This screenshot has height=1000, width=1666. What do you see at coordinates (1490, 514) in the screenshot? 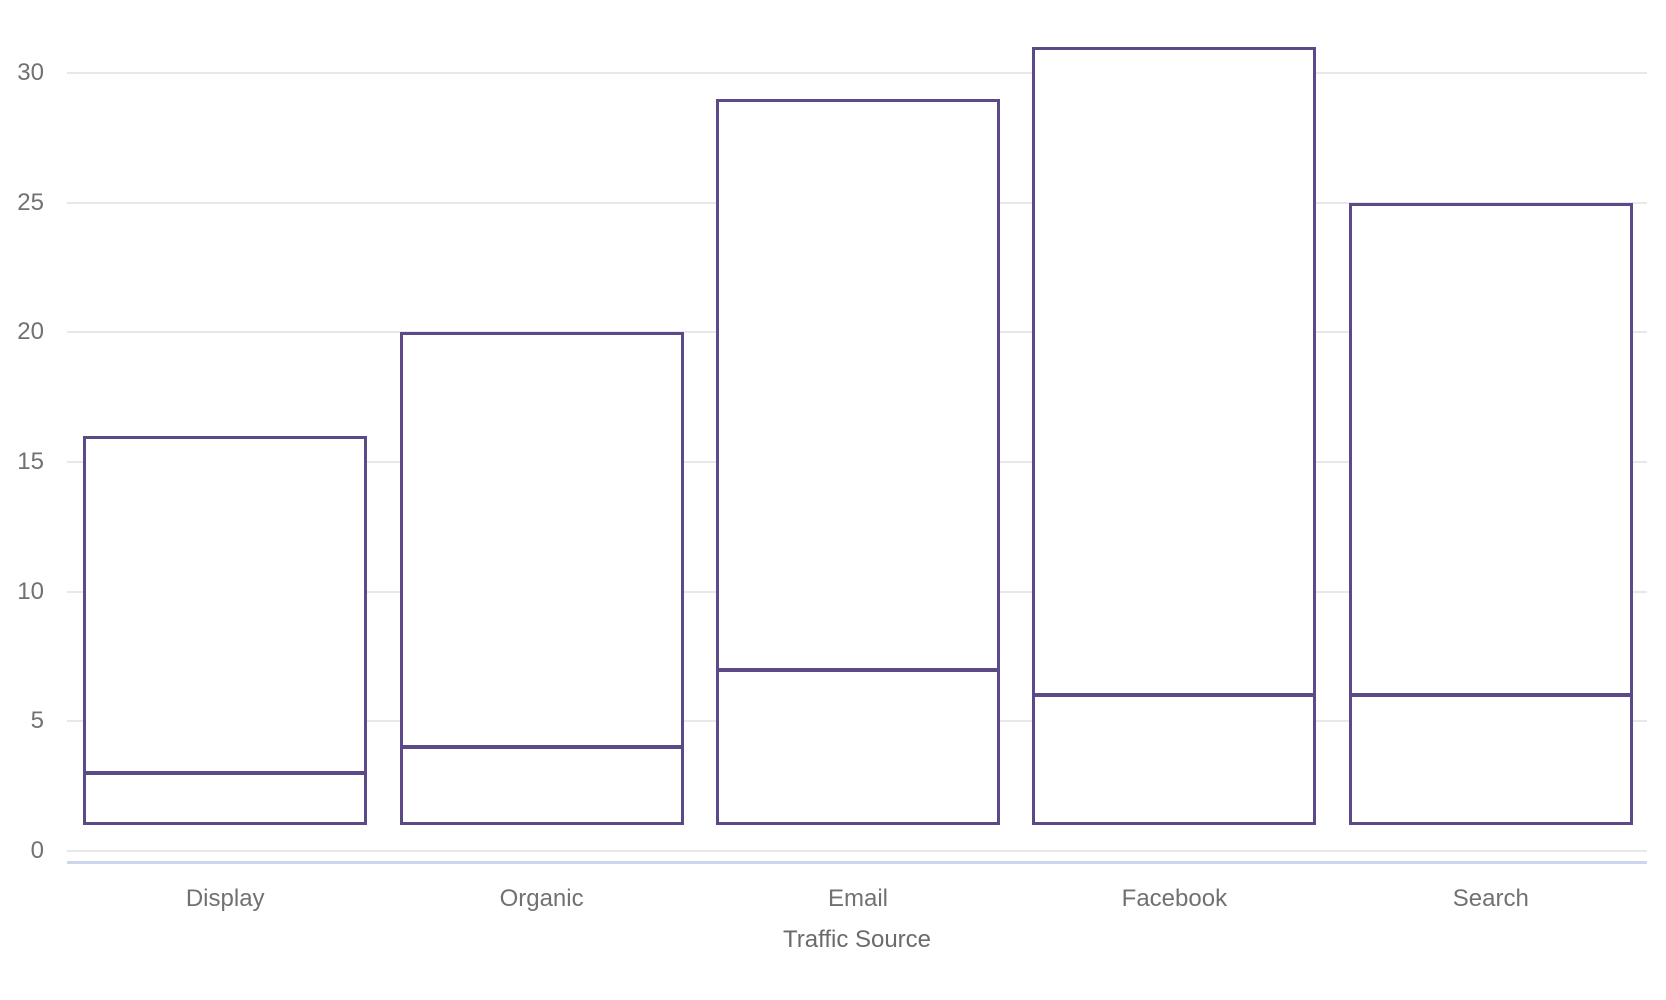
I see `range-bar-search` at bounding box center [1490, 514].